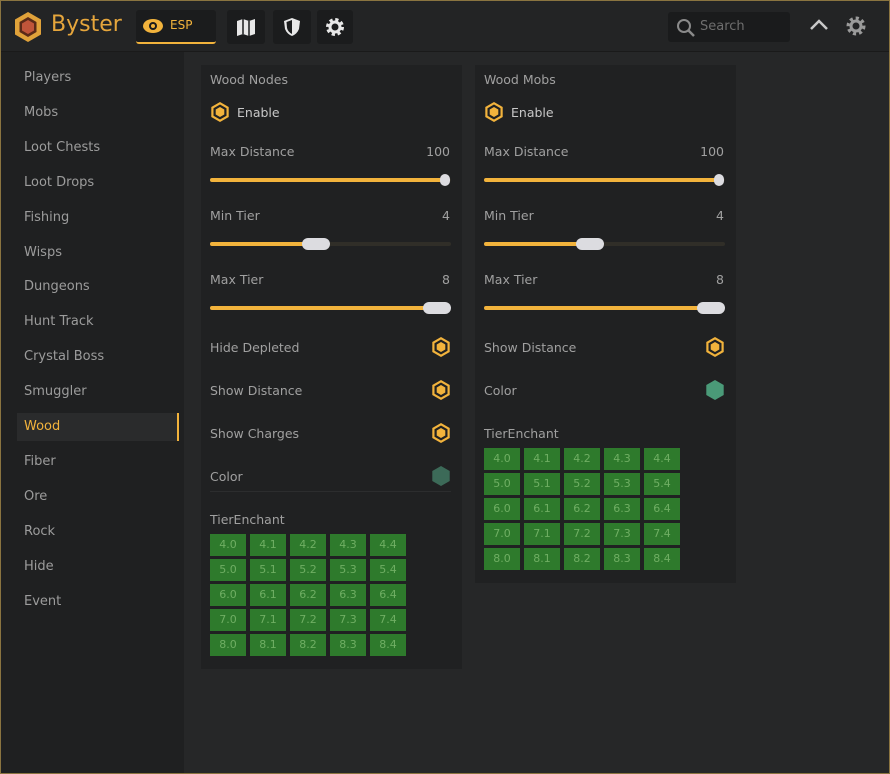  I want to click on sidebar-item: Fishing, so click(47, 217).